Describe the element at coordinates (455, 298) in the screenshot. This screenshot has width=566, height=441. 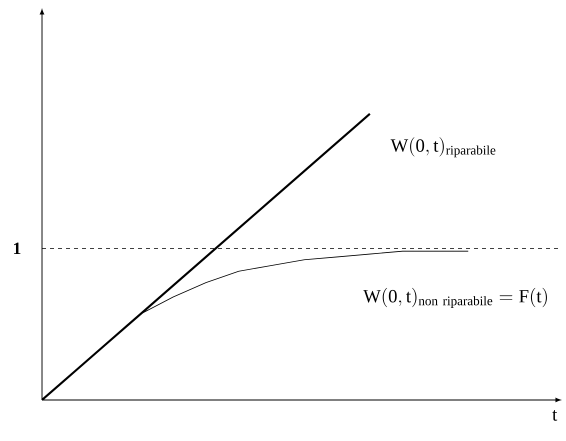
I see `text: $\mathrm{W(0,t)_{non\ riparabile} = F(t)}$` at that location.